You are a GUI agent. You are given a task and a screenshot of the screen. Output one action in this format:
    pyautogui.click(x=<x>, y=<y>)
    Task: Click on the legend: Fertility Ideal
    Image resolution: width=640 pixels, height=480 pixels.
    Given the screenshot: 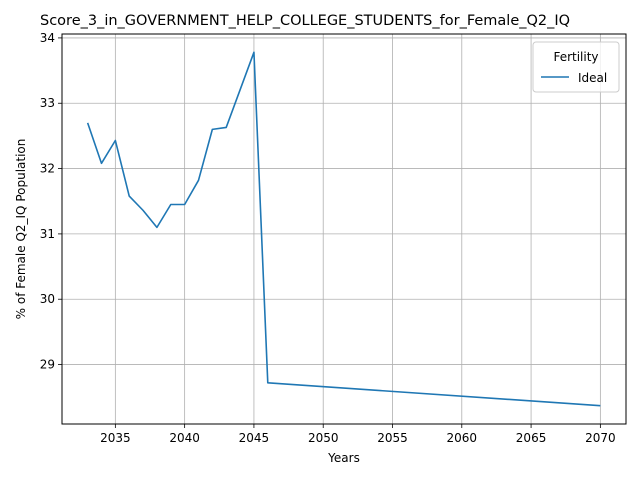 What is the action you would take?
    pyautogui.click(x=576, y=67)
    